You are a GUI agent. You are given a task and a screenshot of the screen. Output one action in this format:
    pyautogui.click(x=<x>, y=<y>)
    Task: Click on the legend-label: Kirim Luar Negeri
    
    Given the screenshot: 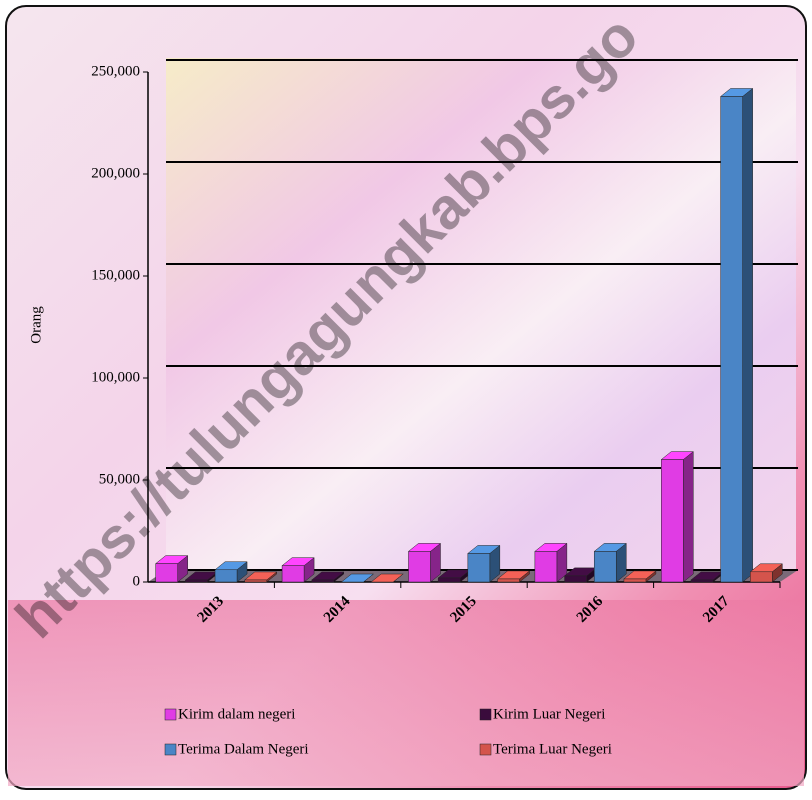 What is the action you would take?
    pyautogui.click(x=549, y=714)
    